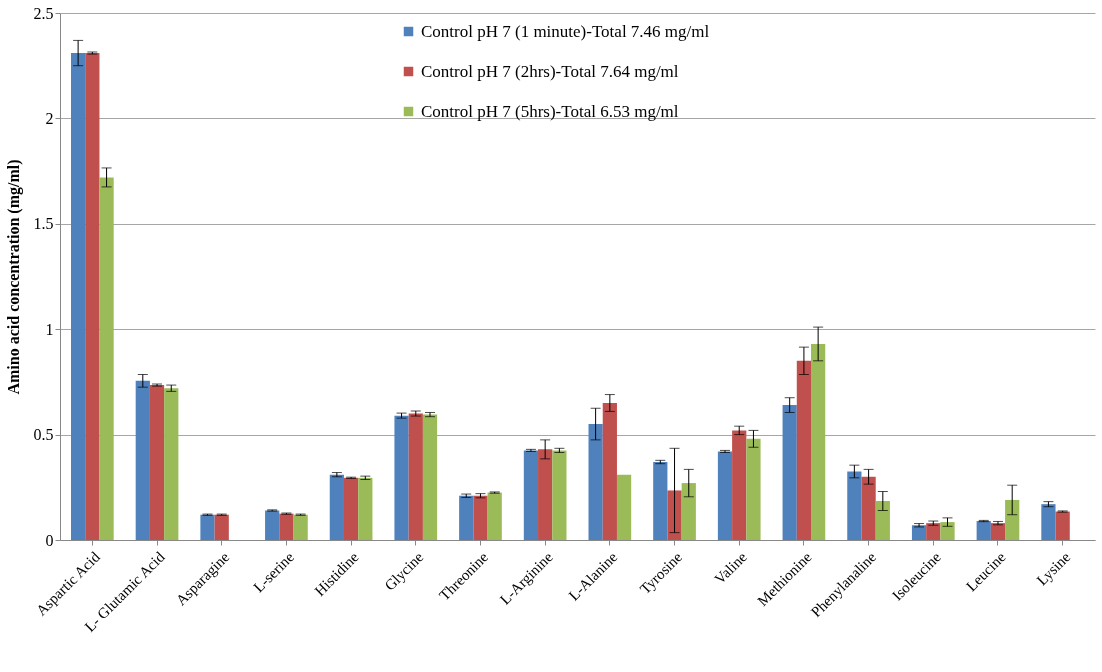 The width and height of the screenshot is (1102, 672). Describe the element at coordinates (43, 224) in the screenshot. I see `y-tick-label: 1.5` at that location.